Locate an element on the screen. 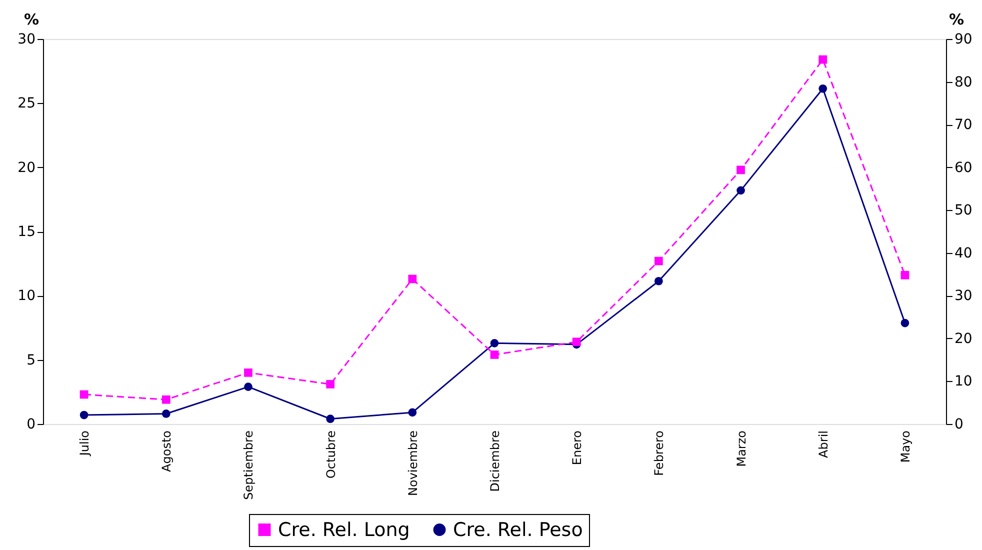  y-tick-label: 25 is located at coordinates (27, 104).